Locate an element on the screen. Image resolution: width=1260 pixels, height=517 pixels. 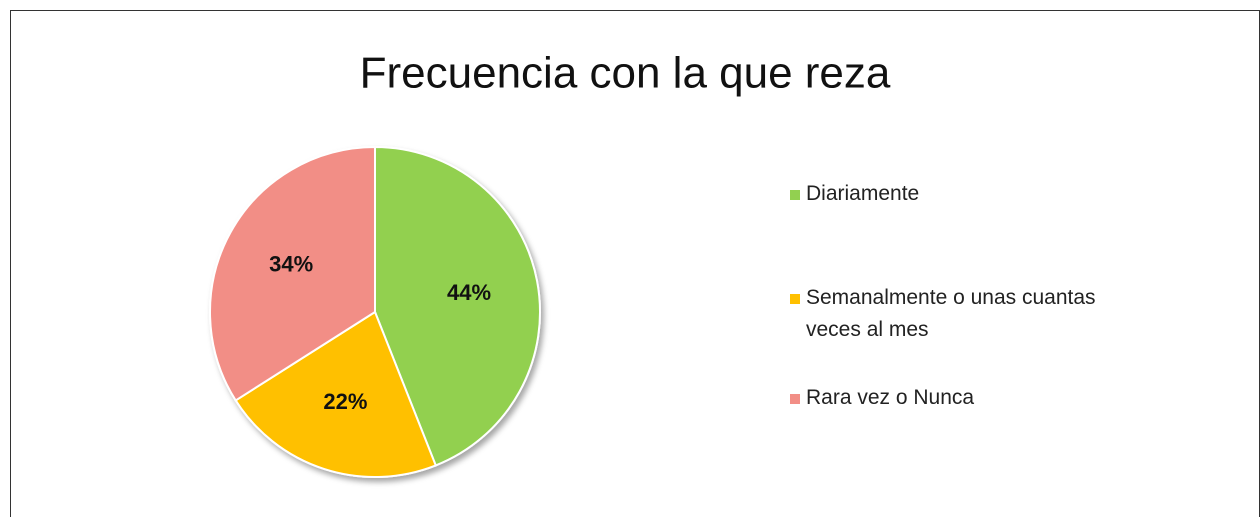
pie-labels: 44% 22% 34% is located at coordinates (380, 333).